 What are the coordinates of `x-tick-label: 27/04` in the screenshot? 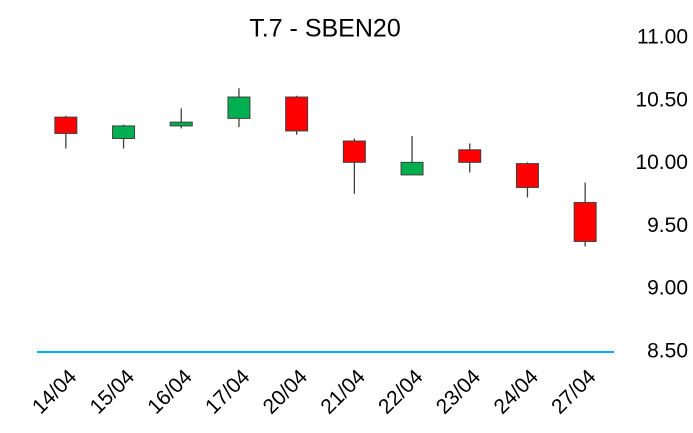 It's located at (574, 392).